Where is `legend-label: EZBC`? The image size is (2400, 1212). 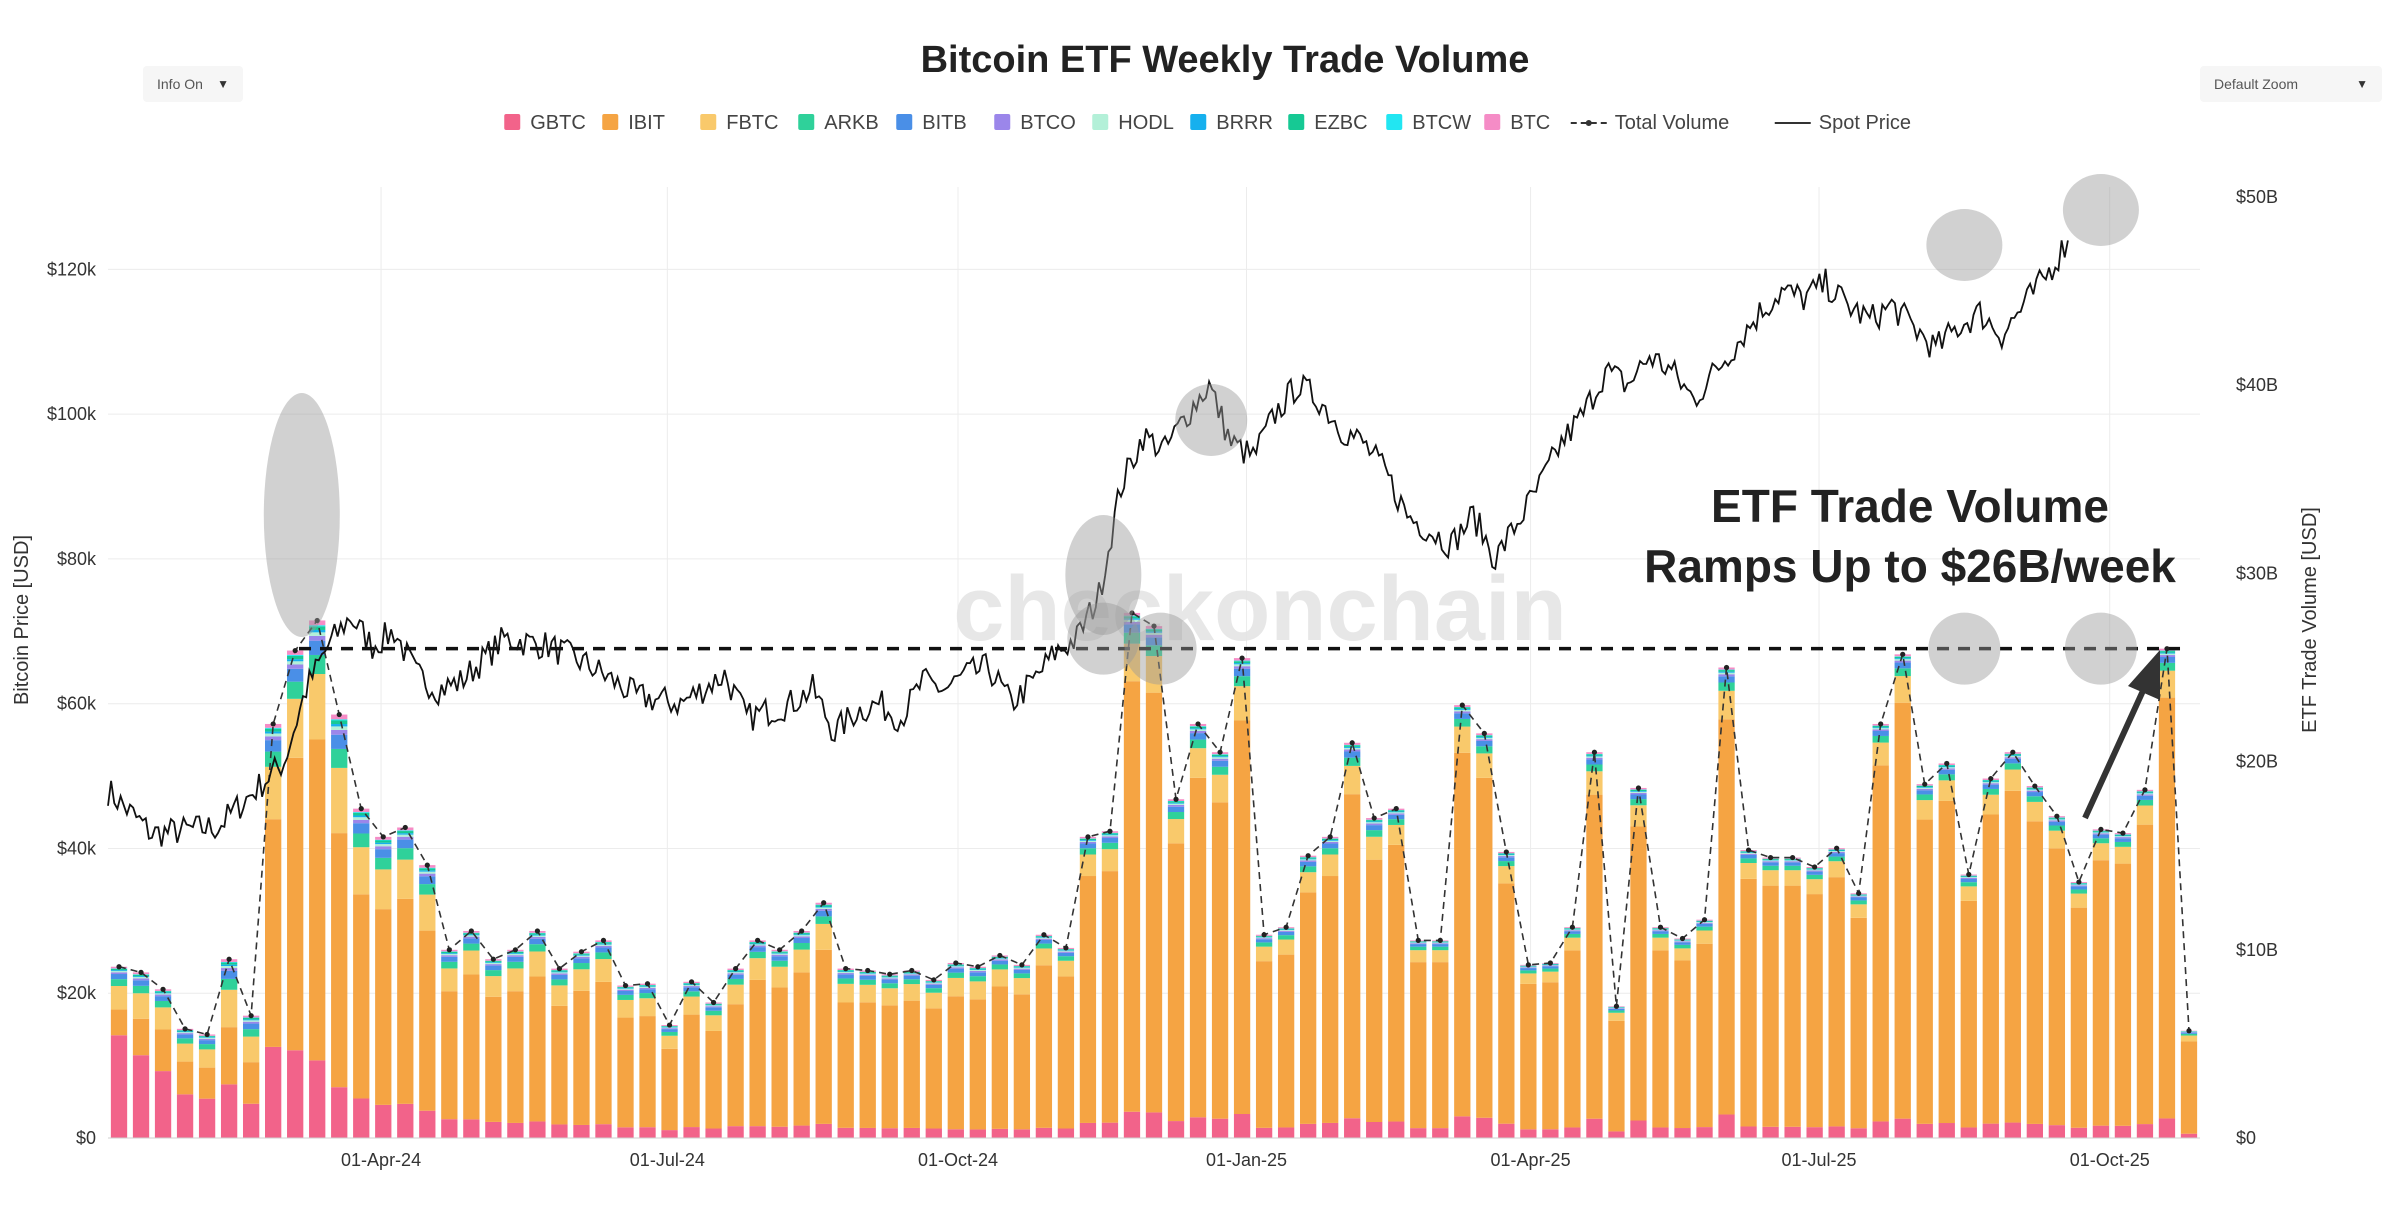
legend-label: EZBC is located at coordinates (1340, 123).